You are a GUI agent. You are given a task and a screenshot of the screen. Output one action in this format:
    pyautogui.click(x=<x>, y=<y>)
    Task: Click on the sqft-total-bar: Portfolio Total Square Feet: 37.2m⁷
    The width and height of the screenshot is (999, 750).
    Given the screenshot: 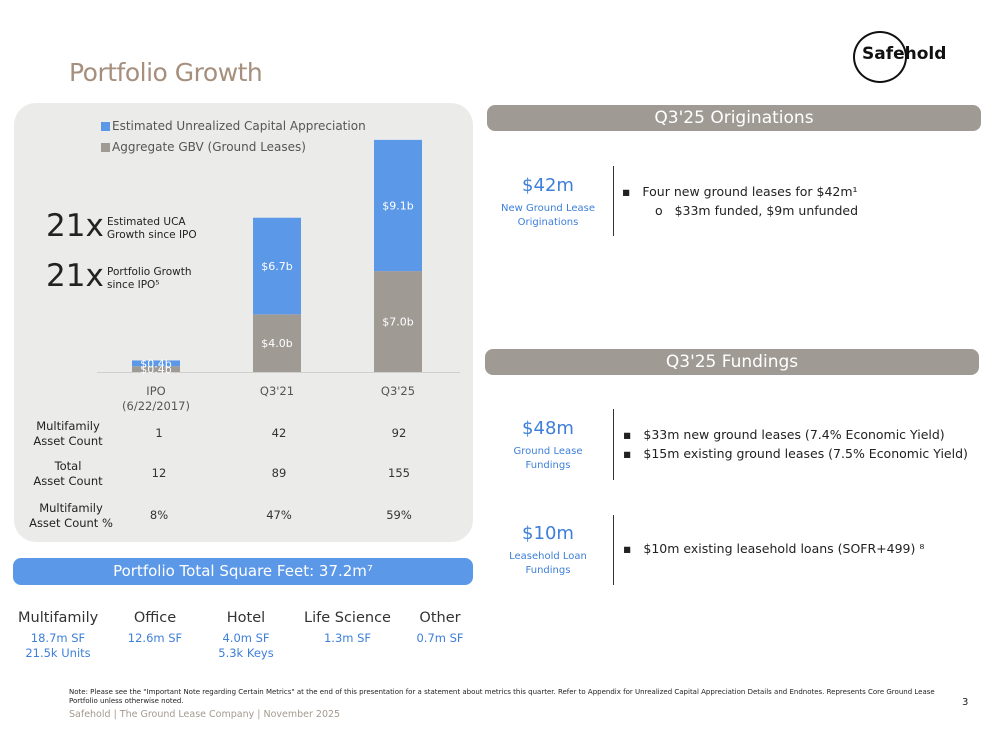 What is the action you would take?
    pyautogui.click(x=243, y=571)
    